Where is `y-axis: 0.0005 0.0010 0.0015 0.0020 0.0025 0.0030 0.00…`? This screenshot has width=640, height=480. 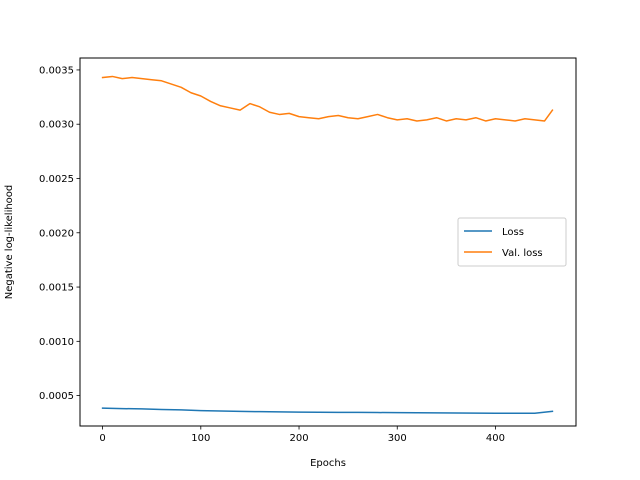 y-axis: 0.0005 0.0010 0.0015 0.0020 0.0025 0.0030 0.00… is located at coordinates (59, 233).